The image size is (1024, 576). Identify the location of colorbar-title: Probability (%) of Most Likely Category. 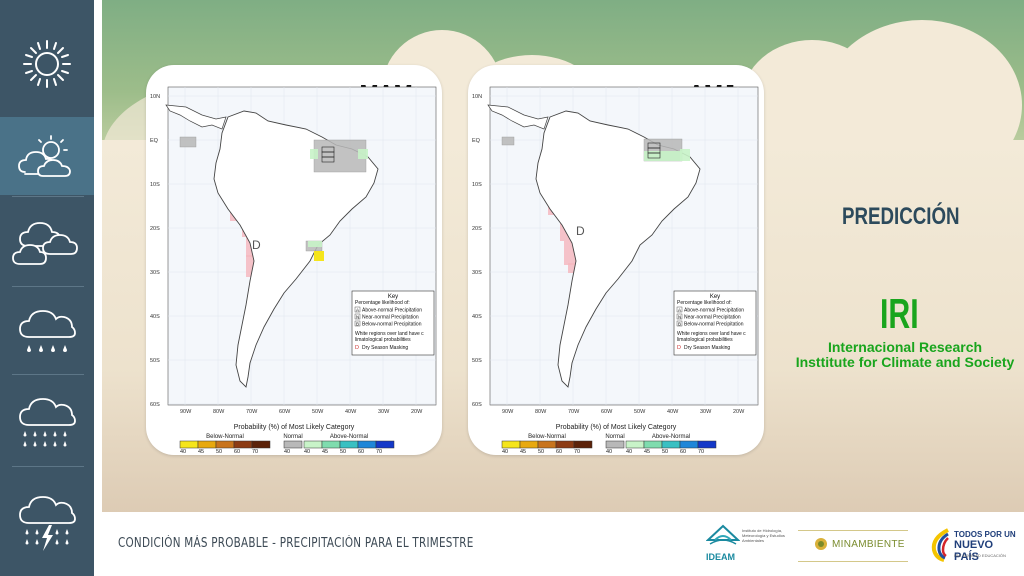
(294, 427).